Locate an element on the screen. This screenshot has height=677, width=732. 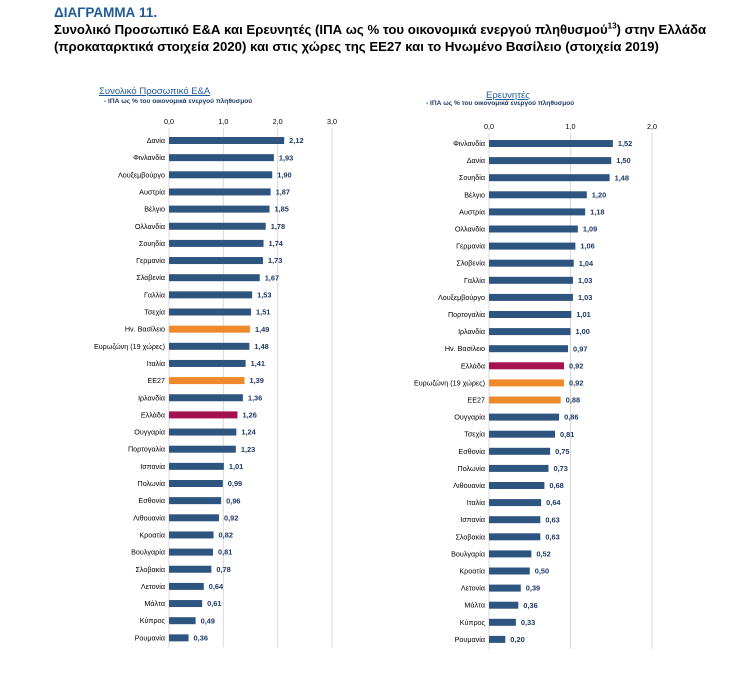
x-tick-label: 2,0 is located at coordinates (652, 126).